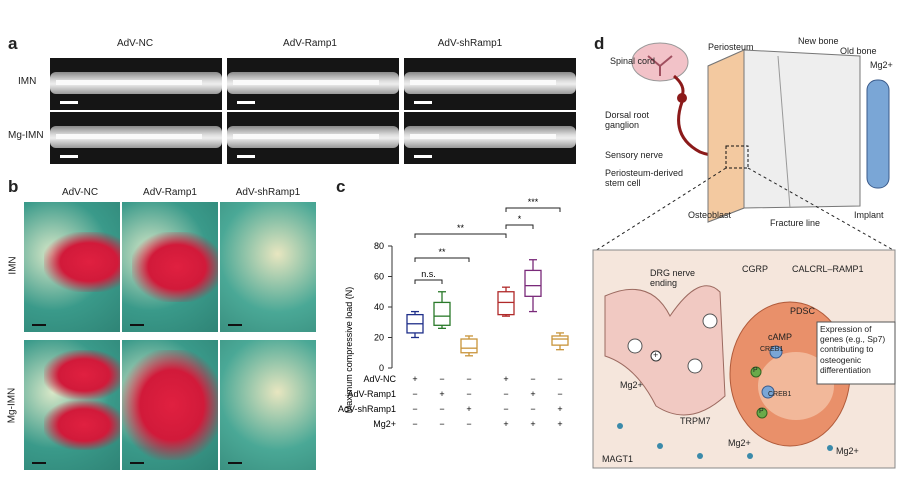  I want to click on implant-rod, so click(878, 134).